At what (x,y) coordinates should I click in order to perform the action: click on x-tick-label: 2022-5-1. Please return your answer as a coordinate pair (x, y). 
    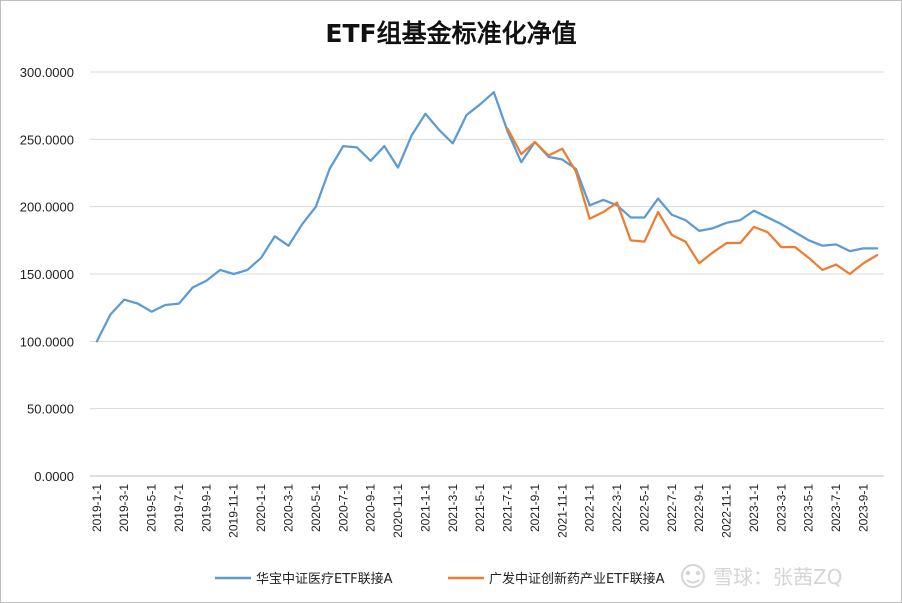
    Looking at the image, I should click on (644, 508).